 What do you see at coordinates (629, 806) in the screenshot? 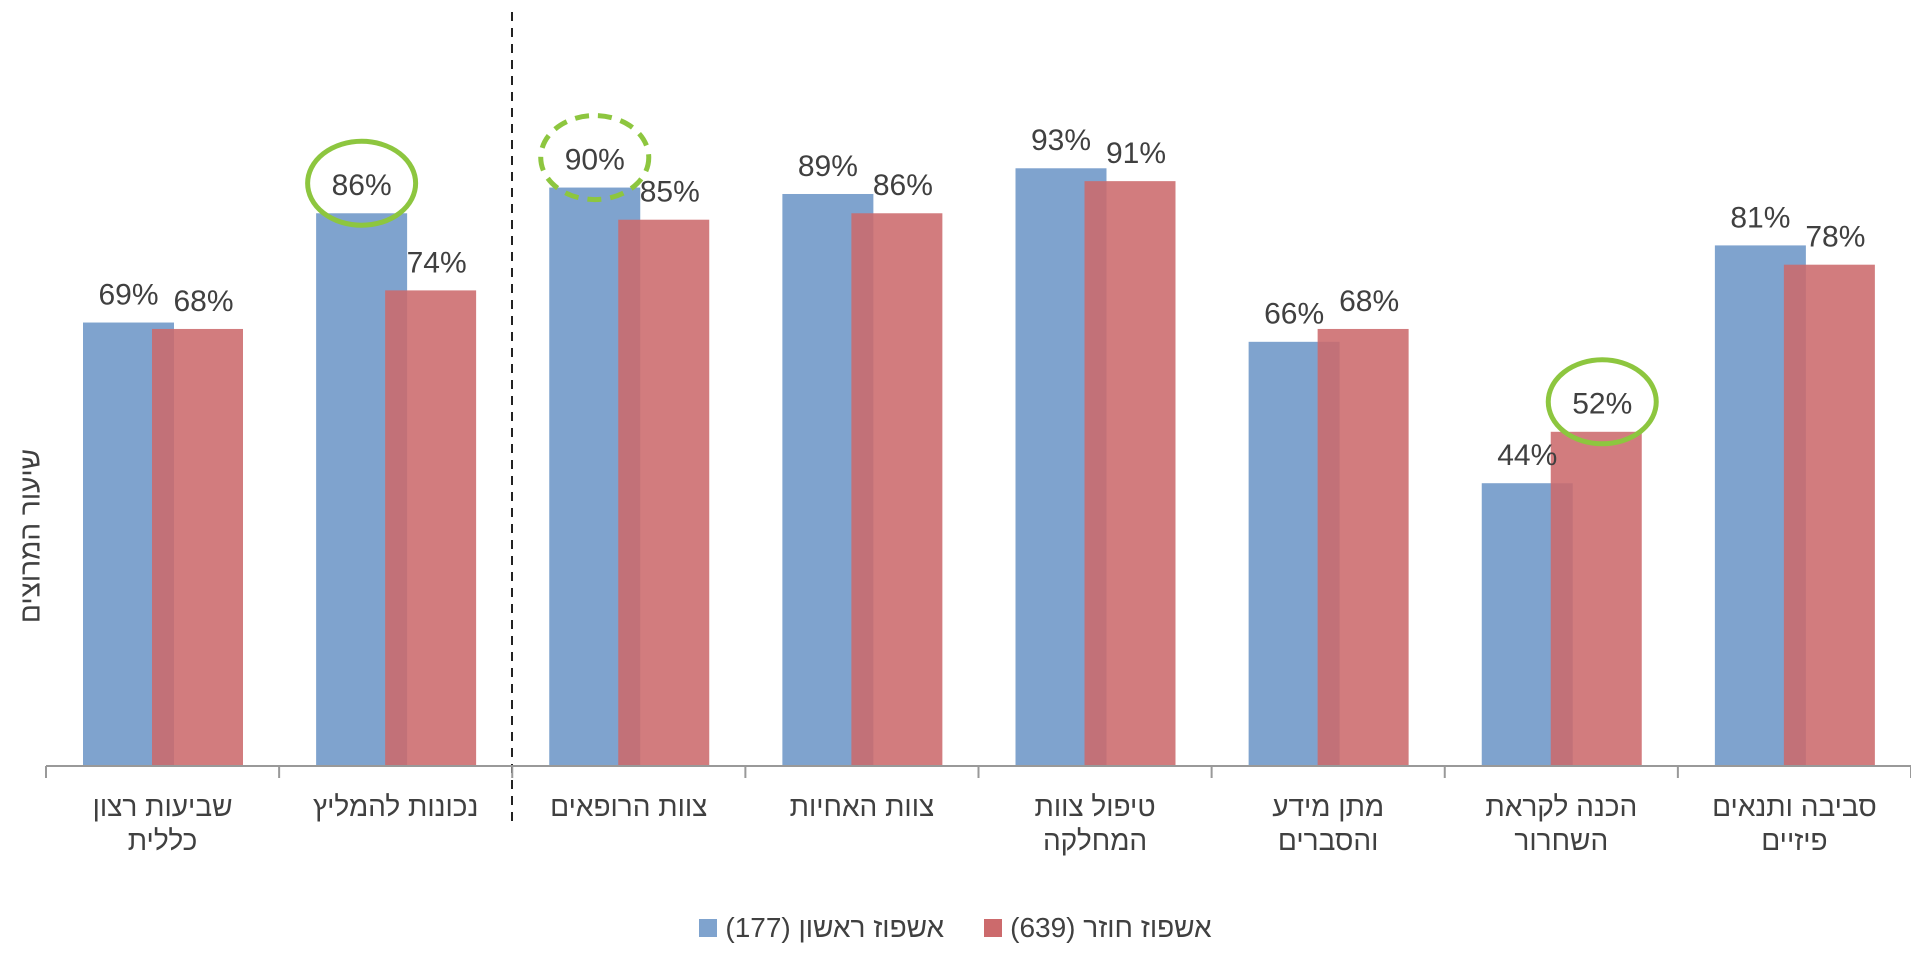
I see `x-tick-label: צוות הרופאים` at bounding box center [629, 806].